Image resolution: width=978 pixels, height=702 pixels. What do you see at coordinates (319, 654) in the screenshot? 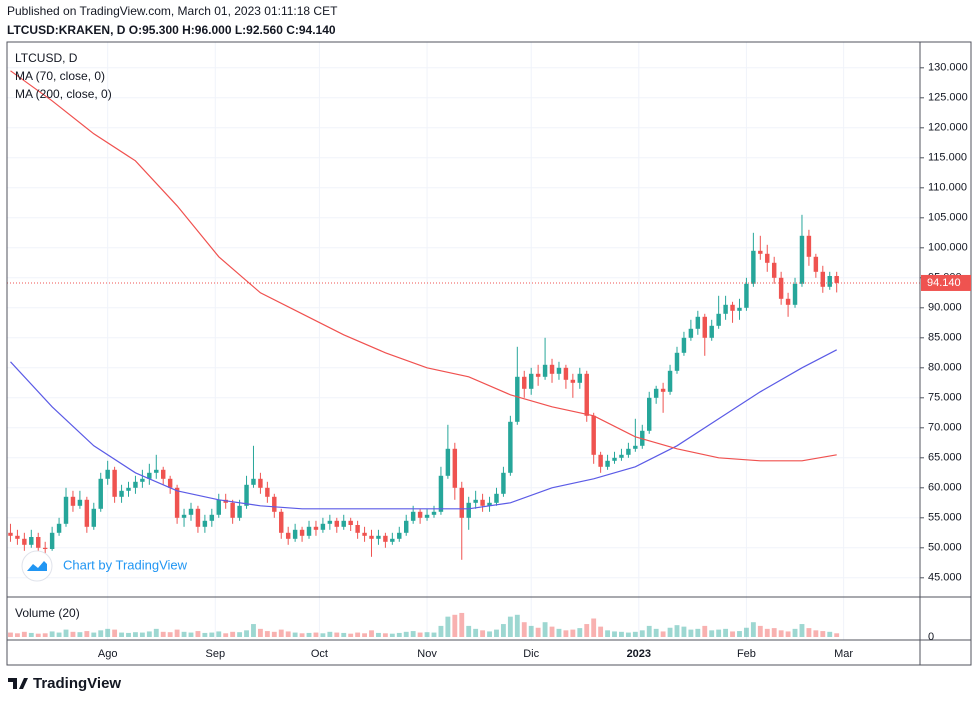
I see `x-tick-label: Oct` at bounding box center [319, 654].